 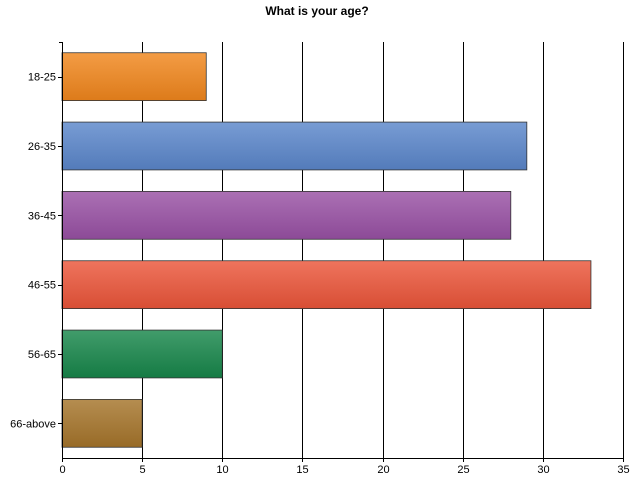 What do you see at coordinates (383, 470) in the screenshot?
I see `x-tick-label: 20` at bounding box center [383, 470].